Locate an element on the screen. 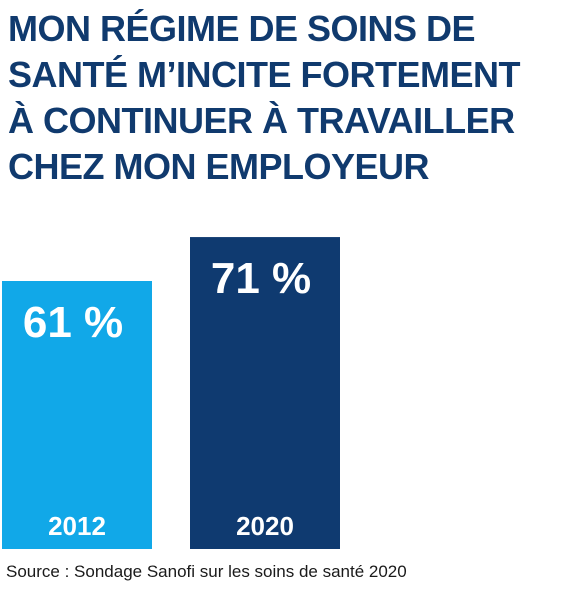 This screenshot has height=590, width=570. chart-title-line: CHEZ MON EMPLOYEUR is located at coordinates (219, 166).